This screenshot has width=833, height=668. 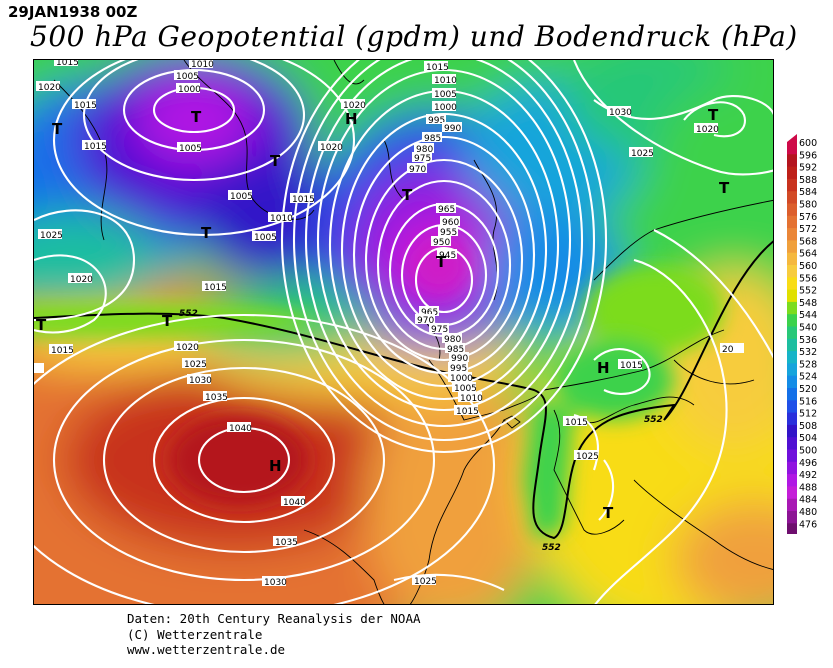 What do you see at coordinates (417, 170) in the screenshot?
I see `svg-text: 970` at bounding box center [417, 170].